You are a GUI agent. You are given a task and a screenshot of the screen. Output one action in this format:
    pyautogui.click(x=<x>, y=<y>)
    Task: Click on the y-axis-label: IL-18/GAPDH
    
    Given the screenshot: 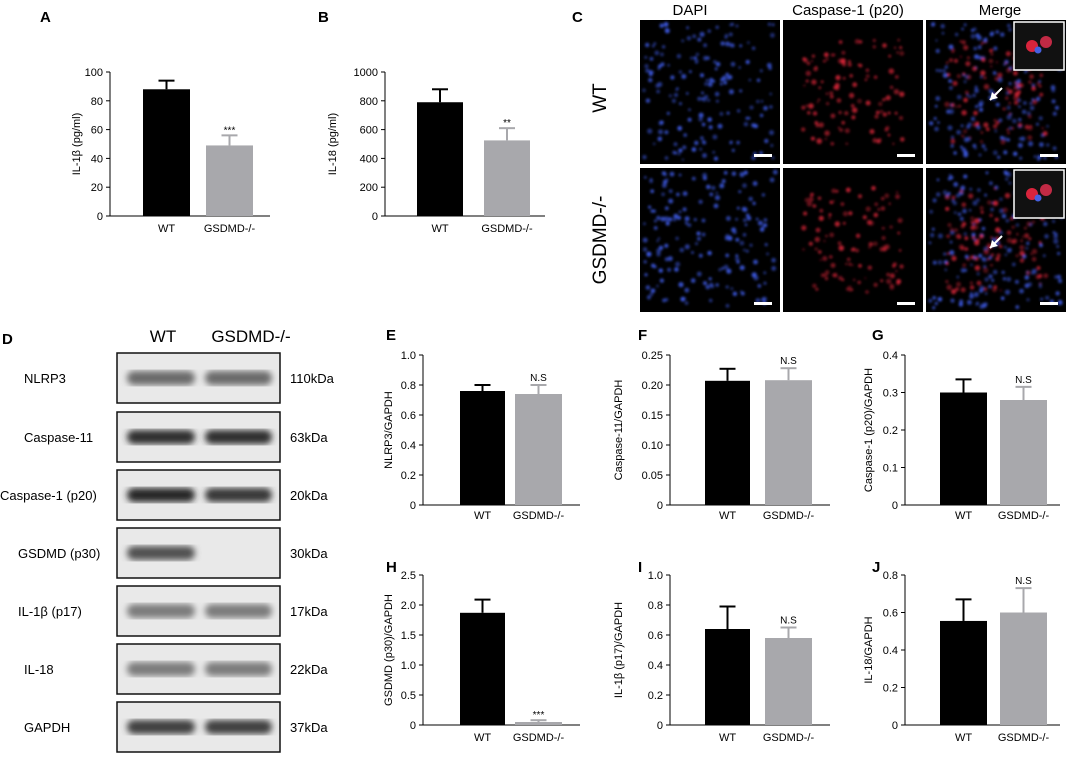 What is the action you would take?
    pyautogui.click(x=869, y=649)
    